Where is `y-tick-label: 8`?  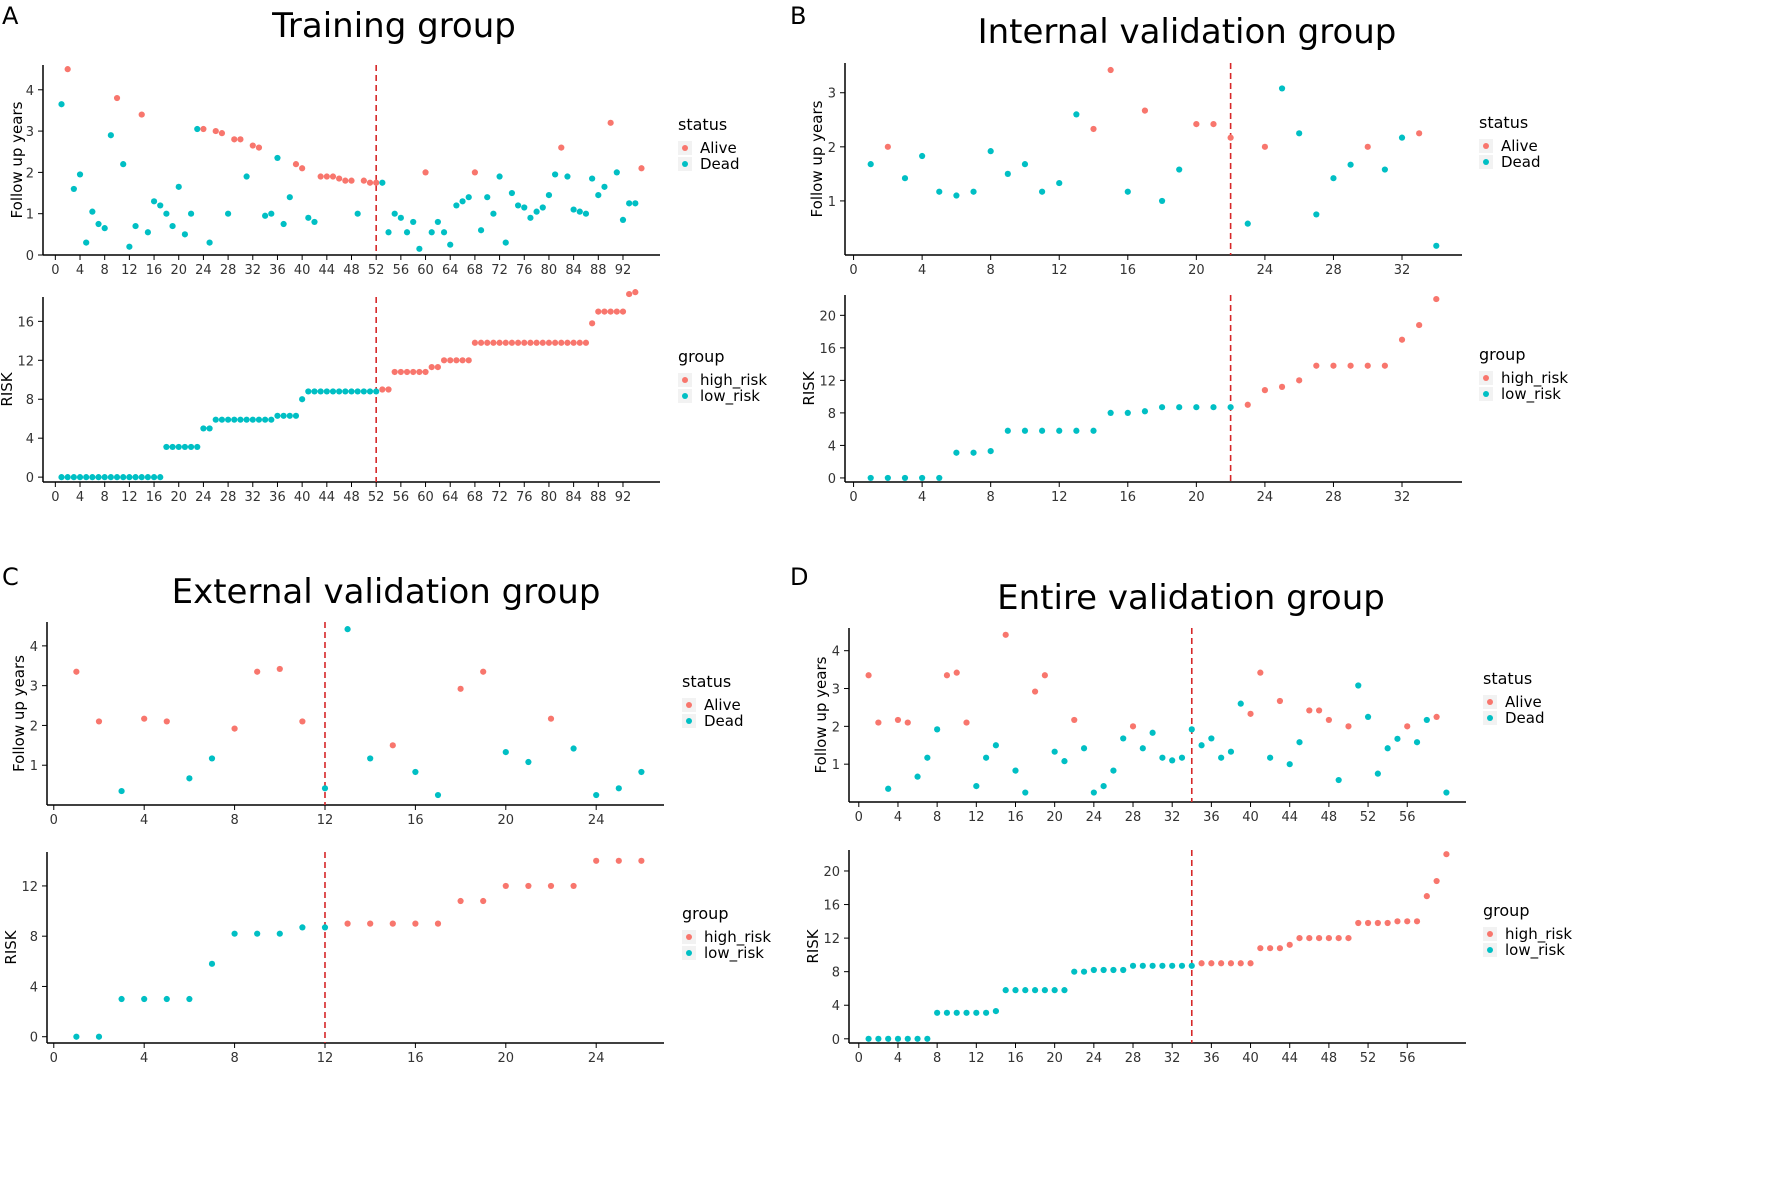 y-tick-label: 8 is located at coordinates (832, 414).